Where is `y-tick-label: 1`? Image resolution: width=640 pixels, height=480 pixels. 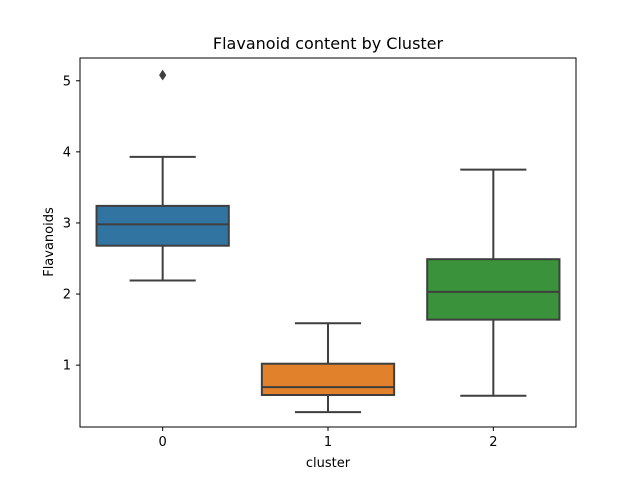 y-tick-label: 1 is located at coordinates (67, 366).